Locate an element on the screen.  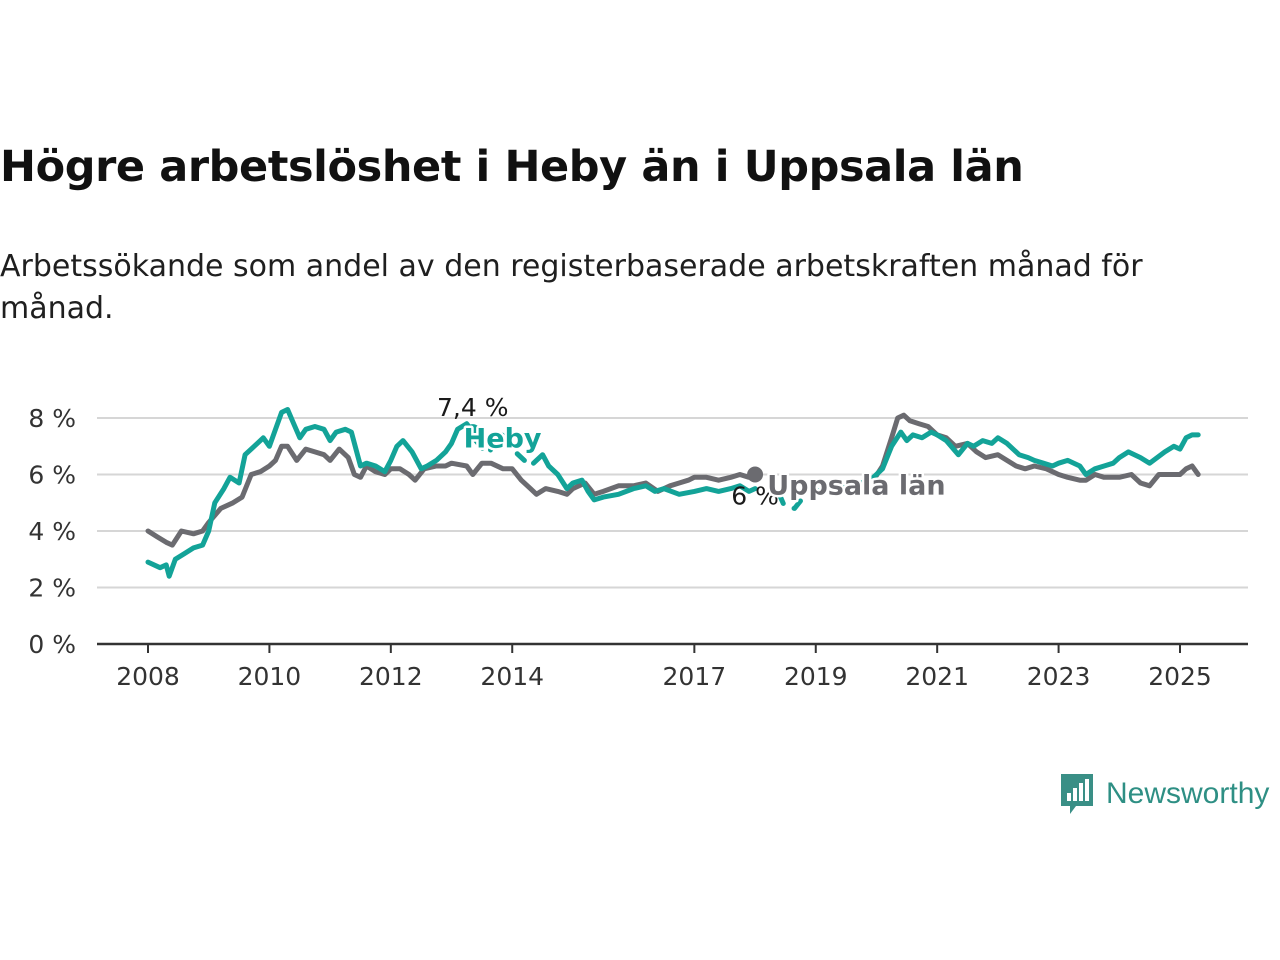
x-tick-label: 2010 is located at coordinates (270, 676).